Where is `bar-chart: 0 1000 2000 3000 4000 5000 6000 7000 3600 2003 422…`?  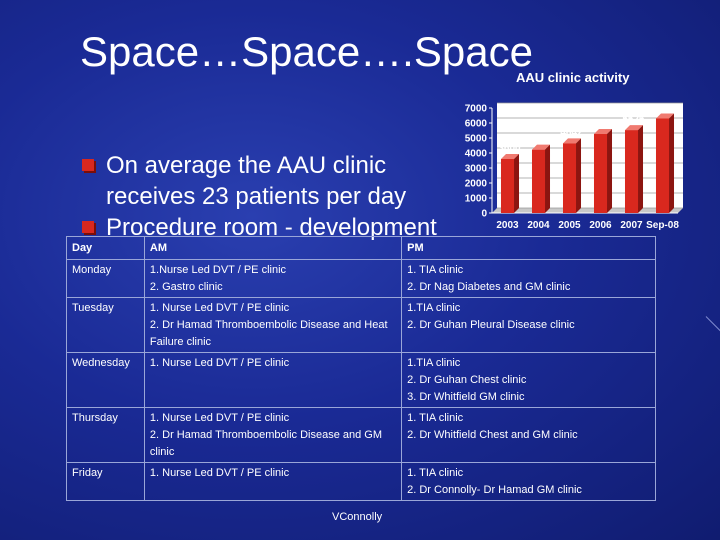 bar-chart: 0 1000 2000 3000 4000 5000 6000 7000 3600 2003 422… is located at coordinates (574, 167).